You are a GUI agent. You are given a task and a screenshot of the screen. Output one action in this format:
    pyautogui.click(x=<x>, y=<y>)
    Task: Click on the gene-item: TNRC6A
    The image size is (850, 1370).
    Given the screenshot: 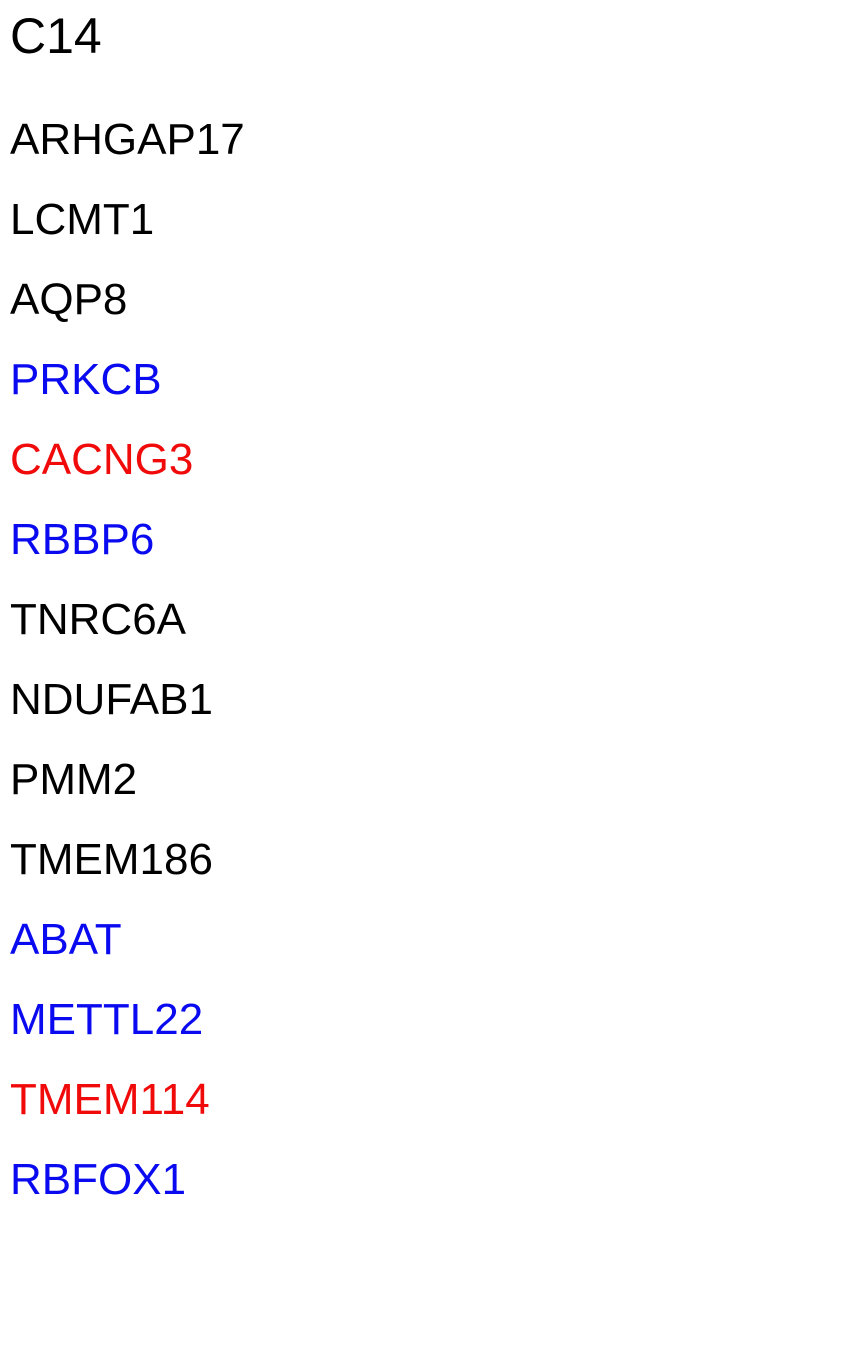 What is the action you would take?
    pyautogui.click(x=98, y=619)
    